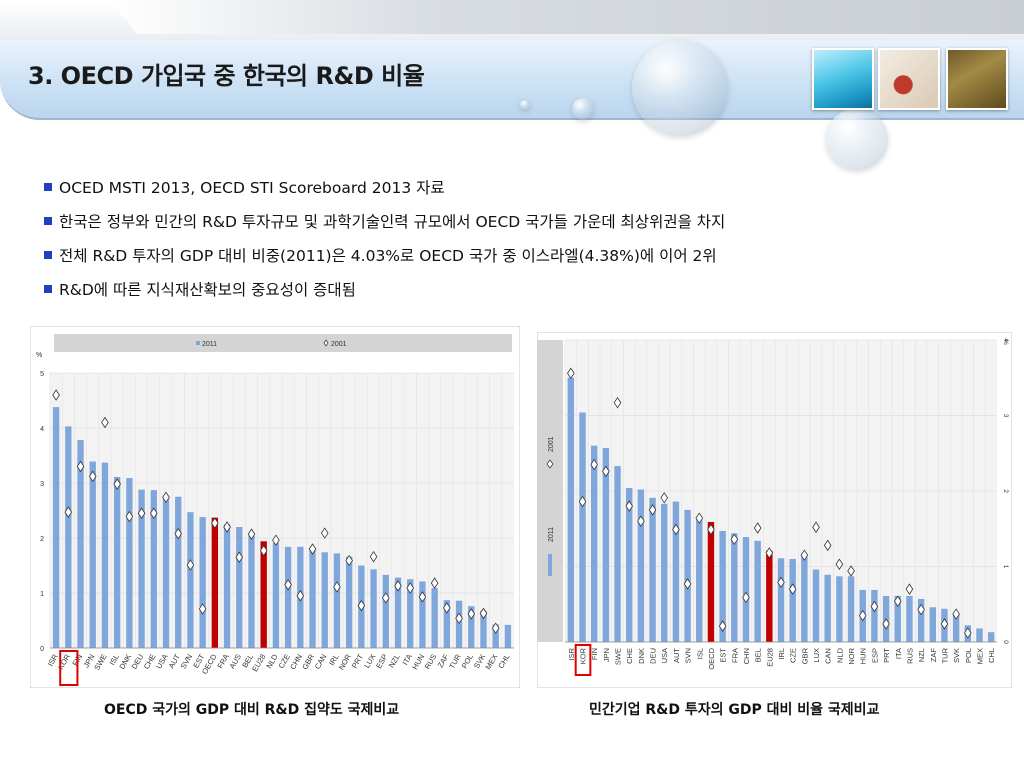 The width and height of the screenshot is (1024, 768). I want to click on x-tick-label: CHN, so click(746, 656).